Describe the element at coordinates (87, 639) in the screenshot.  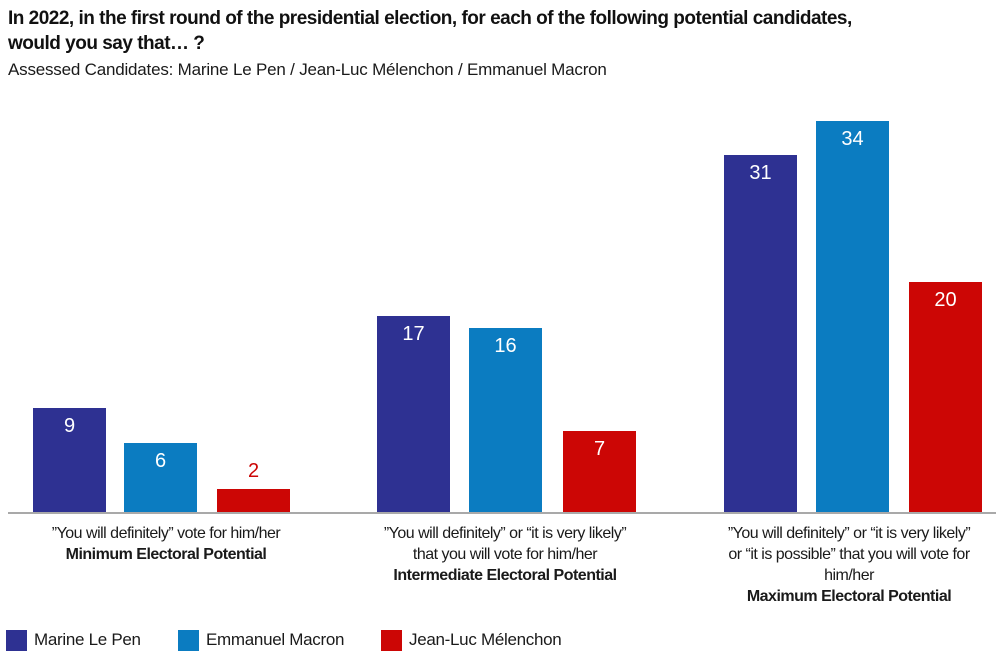
I see `legend-label: Marine Le Pen` at that location.